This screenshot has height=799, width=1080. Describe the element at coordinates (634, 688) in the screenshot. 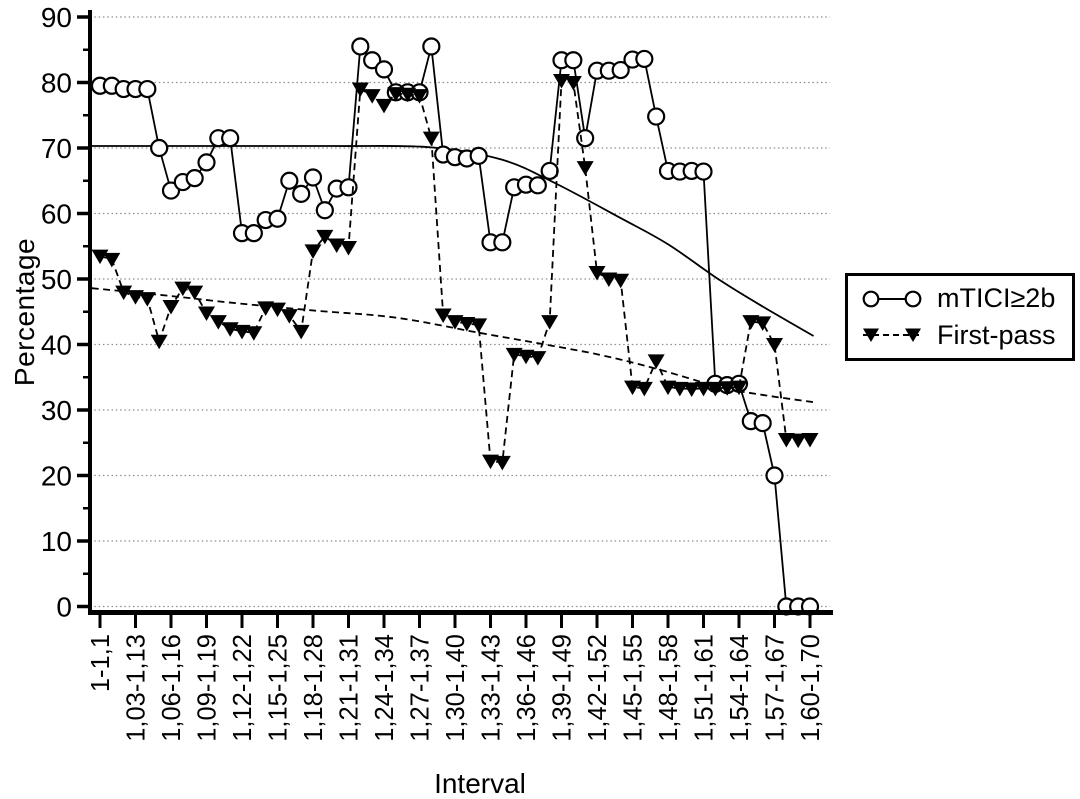

I see `x-tick-label: 1,45-1,55` at that location.